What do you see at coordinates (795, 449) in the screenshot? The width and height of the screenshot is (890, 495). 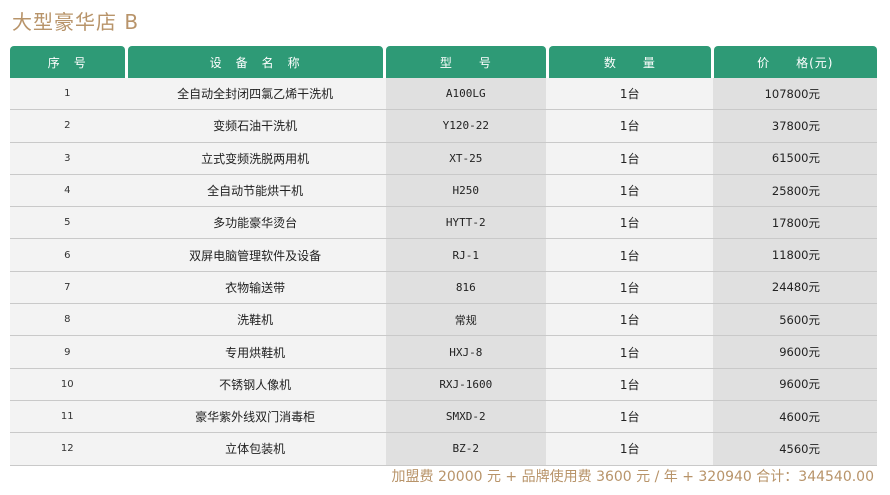 I see `price-value: 4560元` at bounding box center [795, 449].